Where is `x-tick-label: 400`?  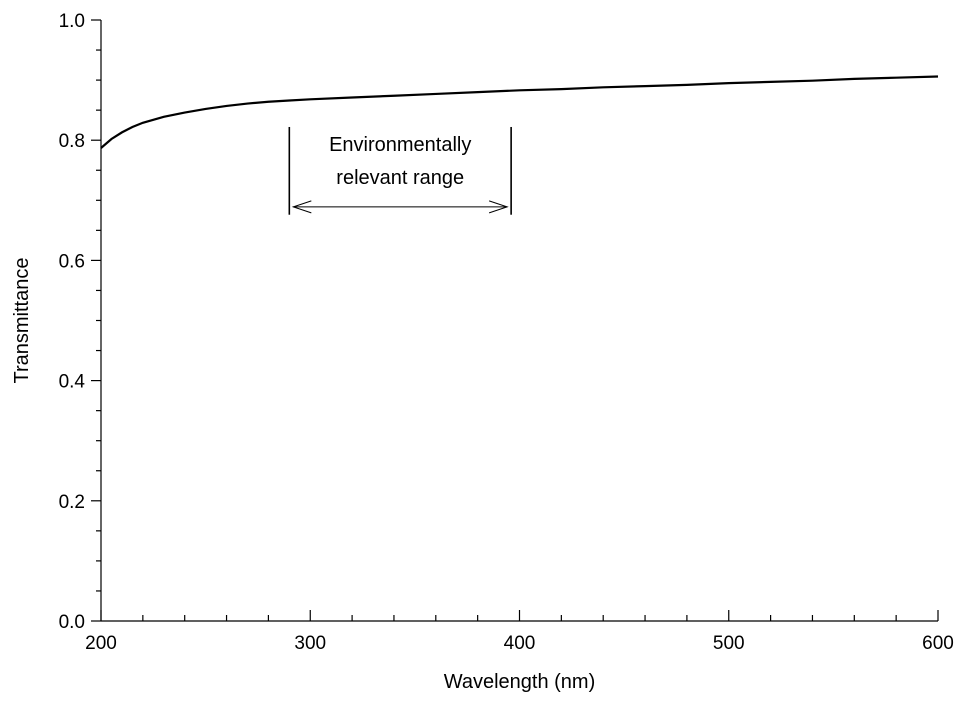 x-tick-label: 400 is located at coordinates (520, 643).